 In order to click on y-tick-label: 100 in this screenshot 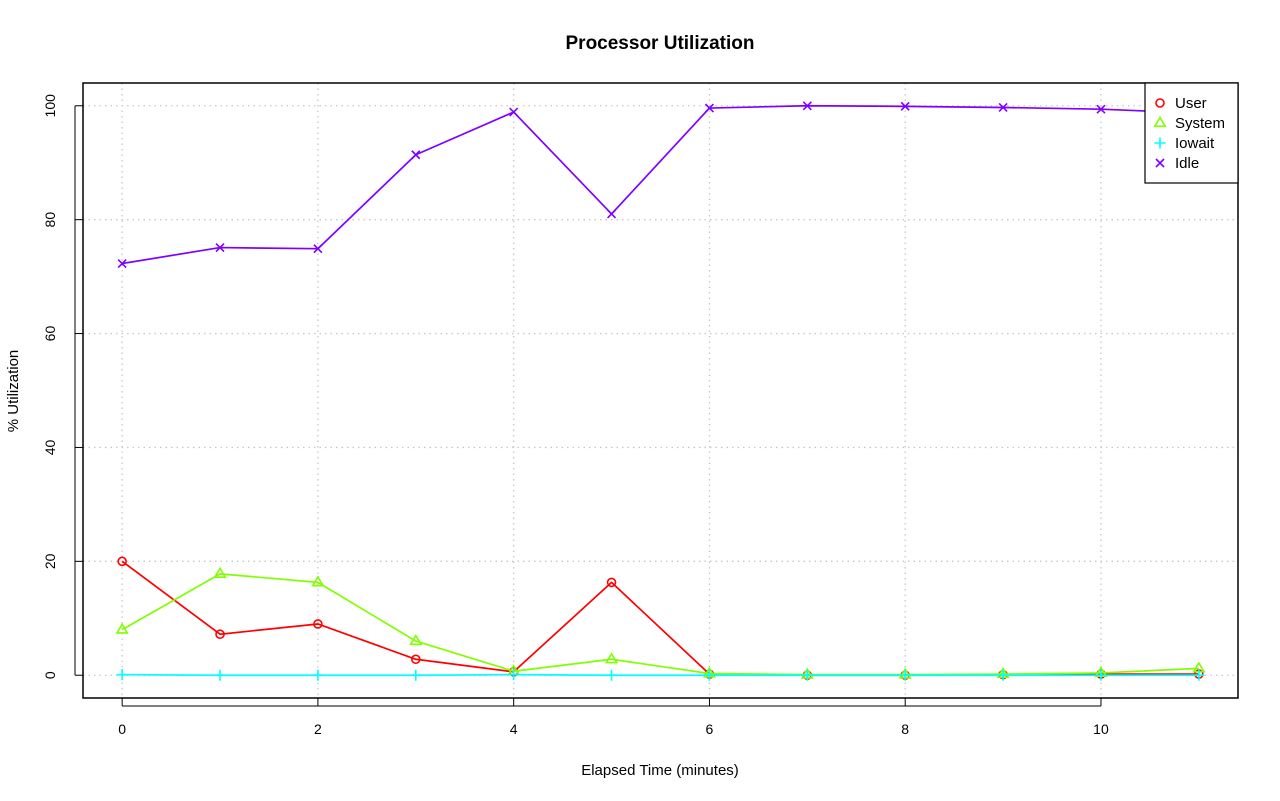, I will do `click(50, 106)`.